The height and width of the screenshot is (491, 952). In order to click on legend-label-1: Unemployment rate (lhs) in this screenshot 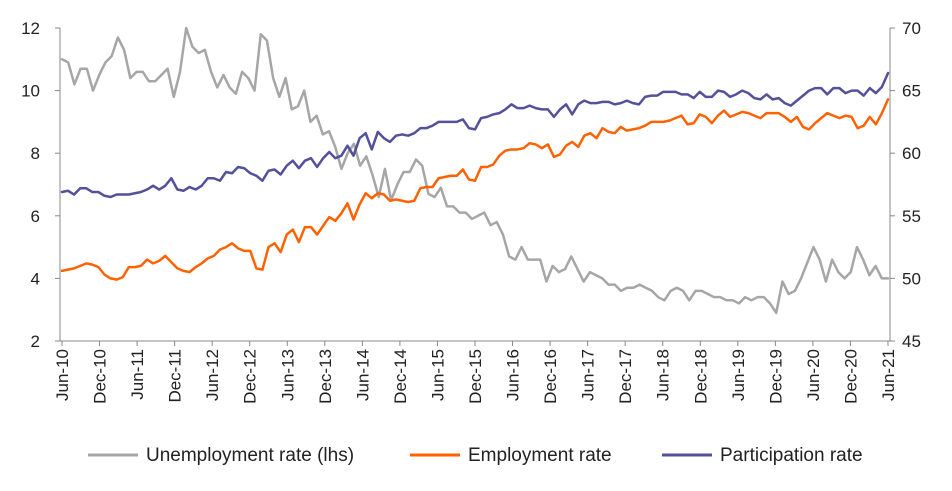, I will do `click(250, 455)`.